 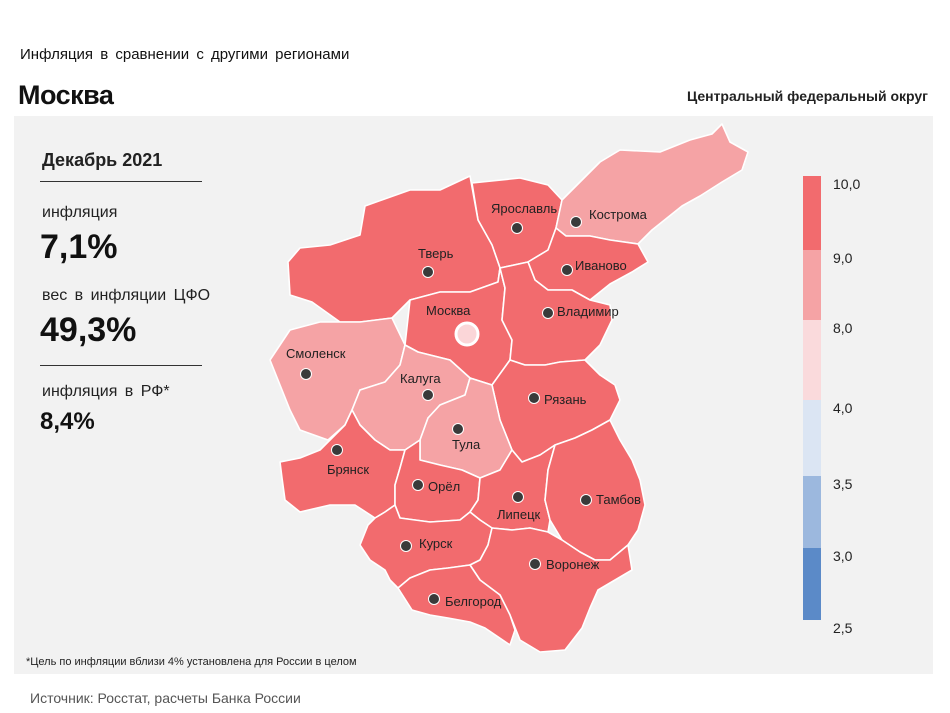 I want to click on region-name: Калуга, so click(x=420, y=378).